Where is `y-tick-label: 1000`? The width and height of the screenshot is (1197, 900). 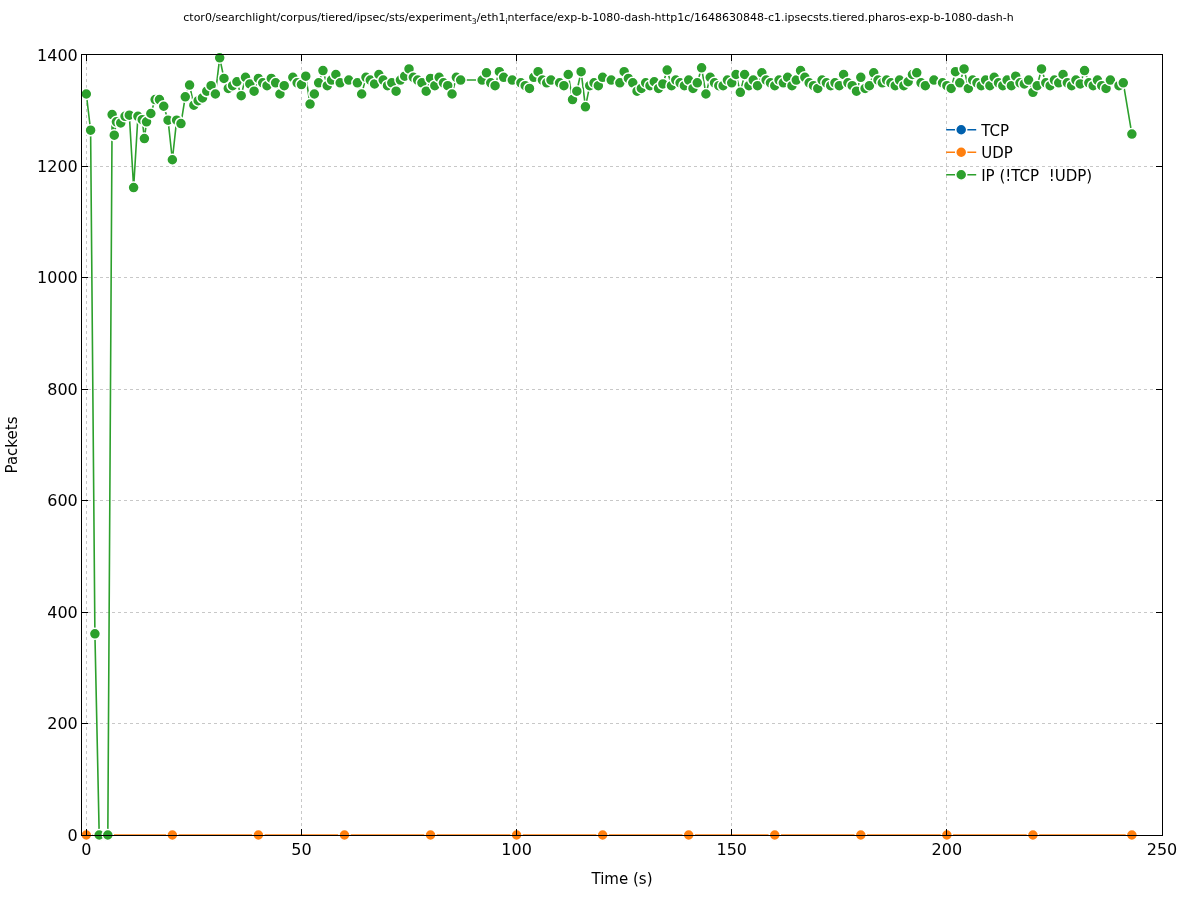
y-tick-label: 1000 is located at coordinates (57, 278).